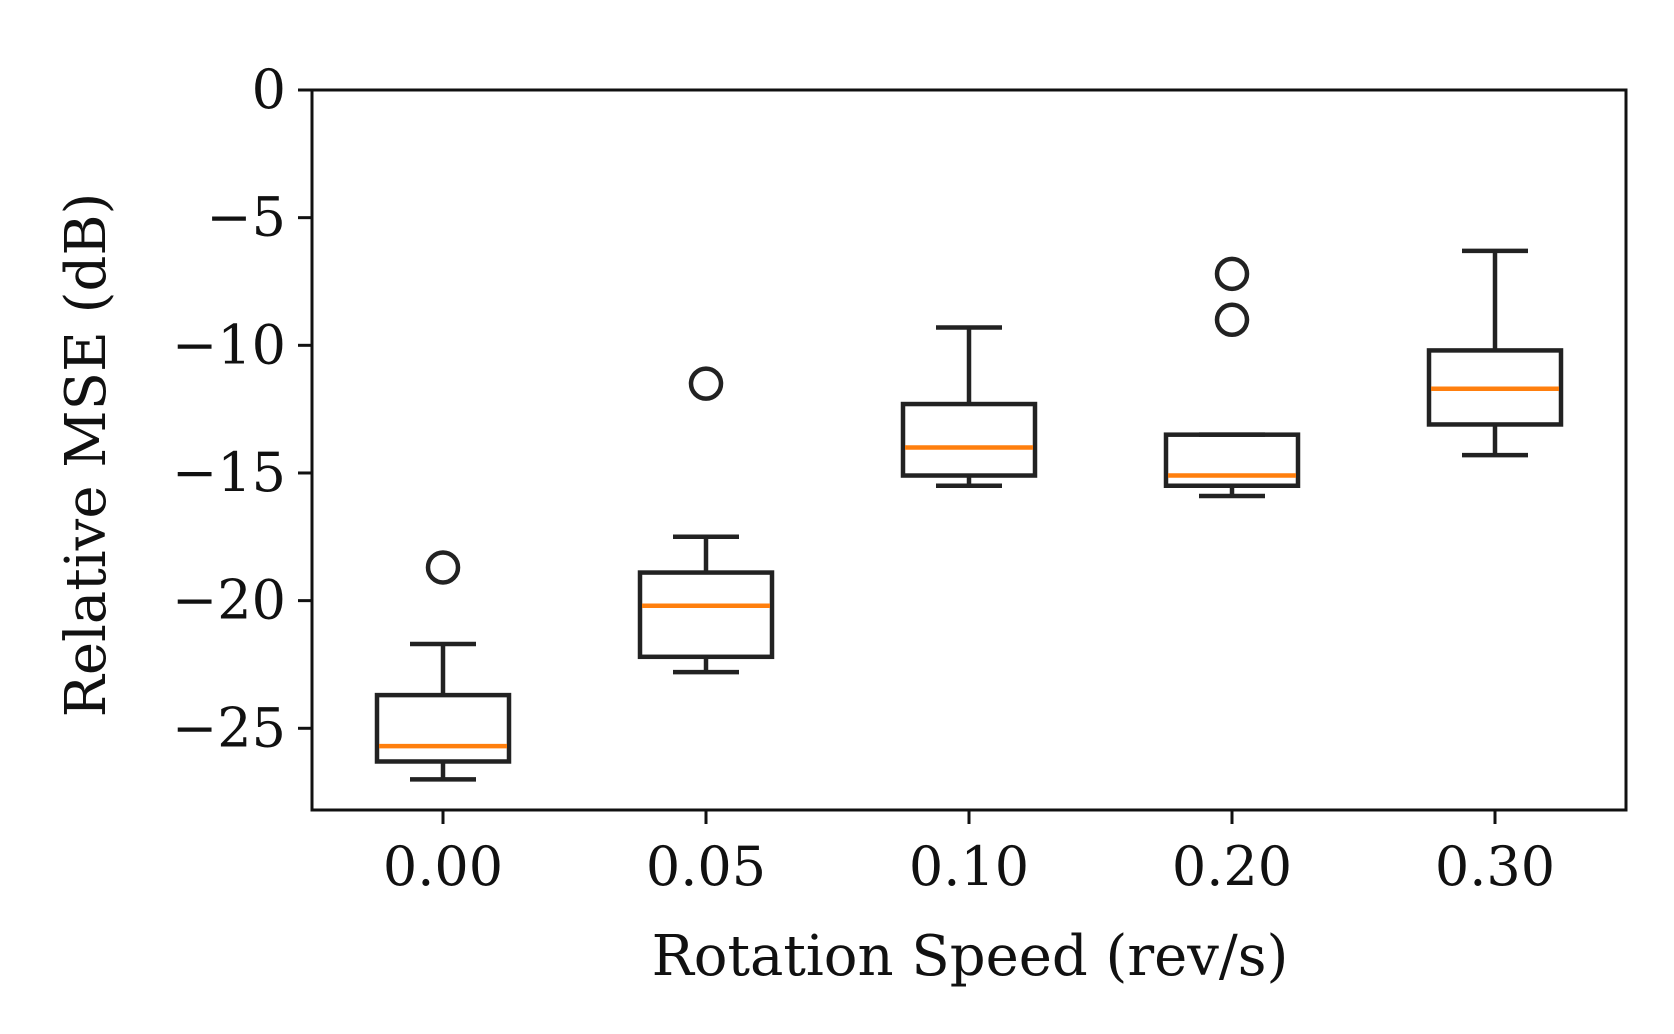 Image resolution: width=1674 pixels, height=1034 pixels. Describe the element at coordinates (269, 89) in the screenshot. I see `y-tick-label: 0` at that location.